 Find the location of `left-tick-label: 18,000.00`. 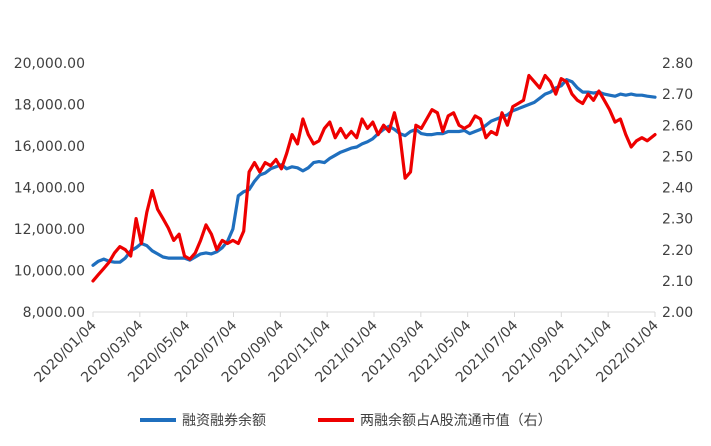

left-tick-label: 18,000.00 is located at coordinates (49, 106).